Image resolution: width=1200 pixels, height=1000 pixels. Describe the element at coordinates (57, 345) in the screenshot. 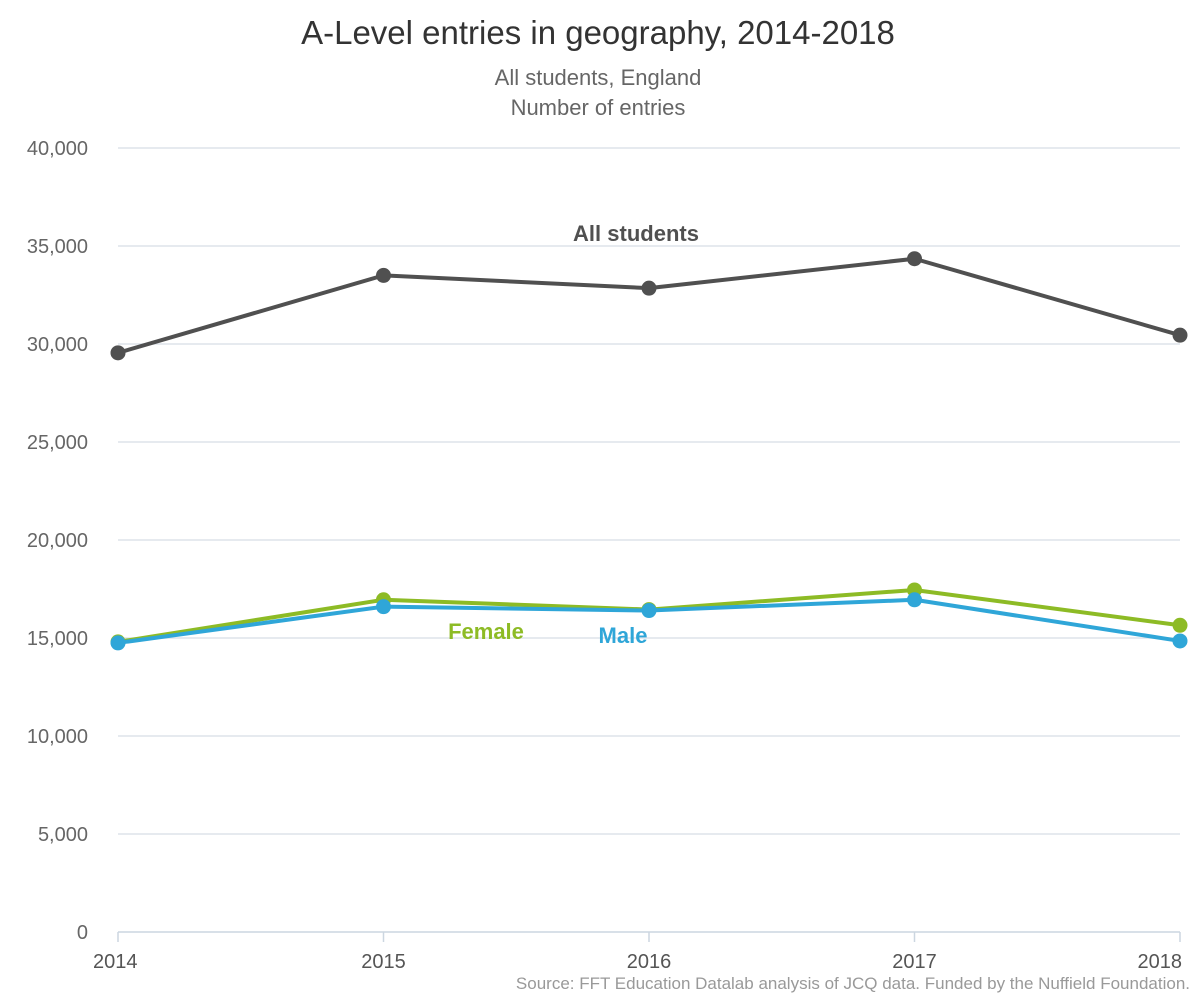

I see `y-tick-label: 30,000` at that location.